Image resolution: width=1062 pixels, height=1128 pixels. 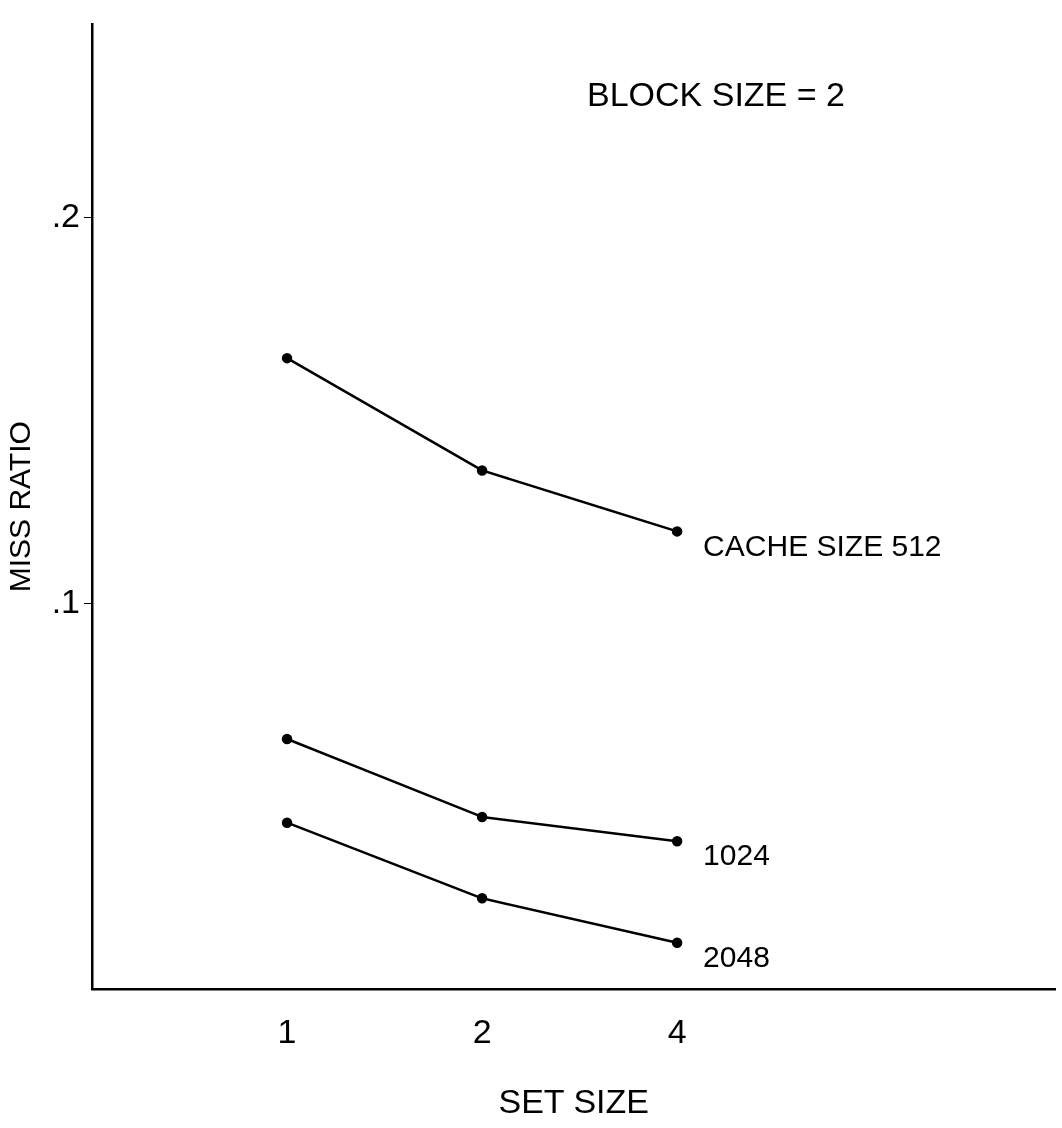 I want to click on x-tick-label: 2, so click(x=482, y=1030).